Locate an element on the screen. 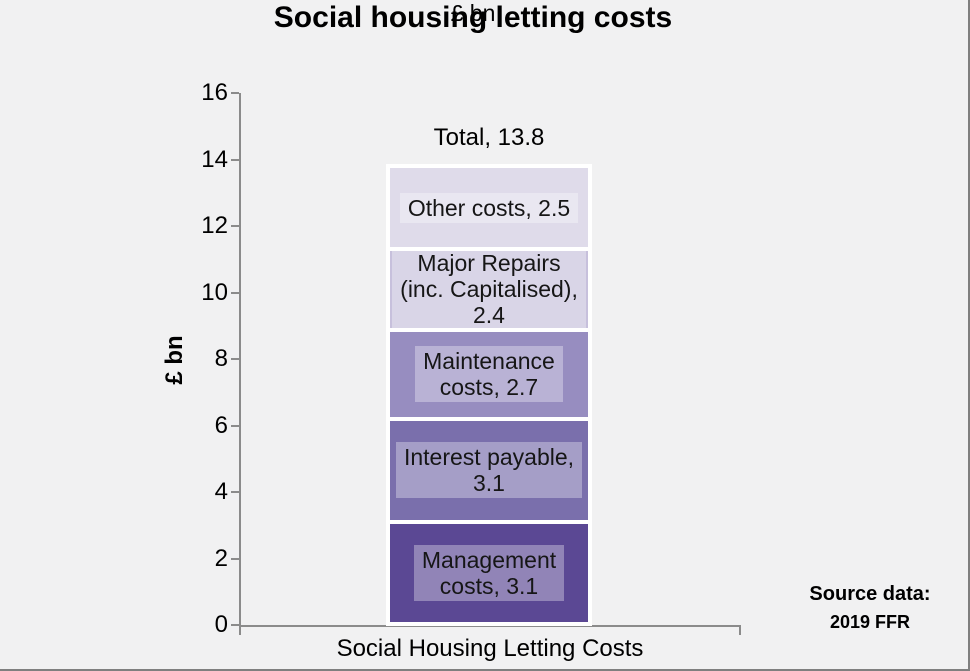 This screenshot has width=970, height=671. bar-segment-other-costs: Other costs, 2.5 is located at coordinates (489, 208).